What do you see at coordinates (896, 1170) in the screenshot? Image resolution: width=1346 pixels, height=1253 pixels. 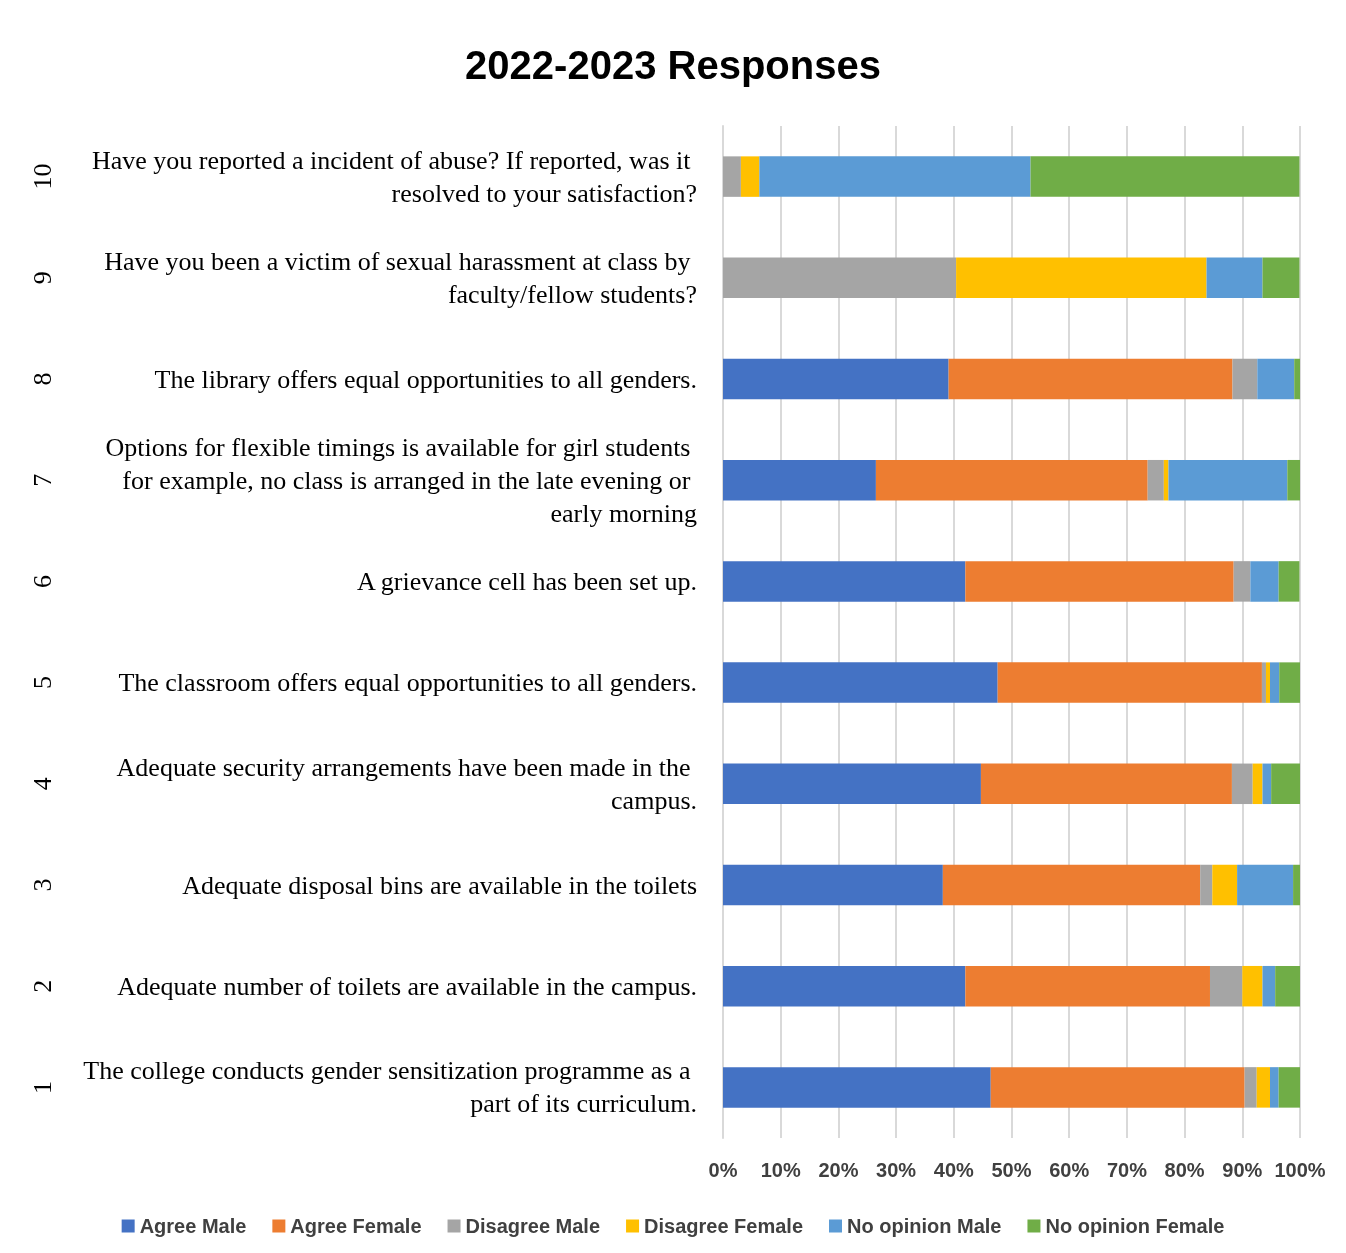 I see `x-tick-label: 30%` at bounding box center [896, 1170].